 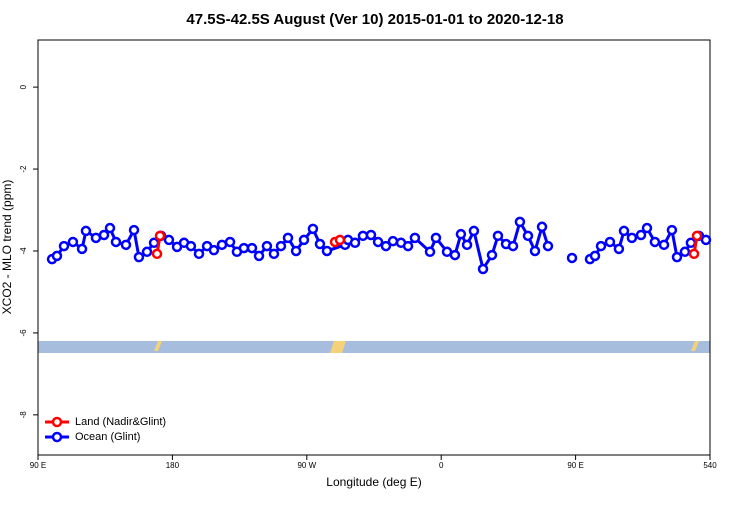 I want to click on y-axis-label: XCO2 - MLO trend (ppm), so click(x=7, y=247).